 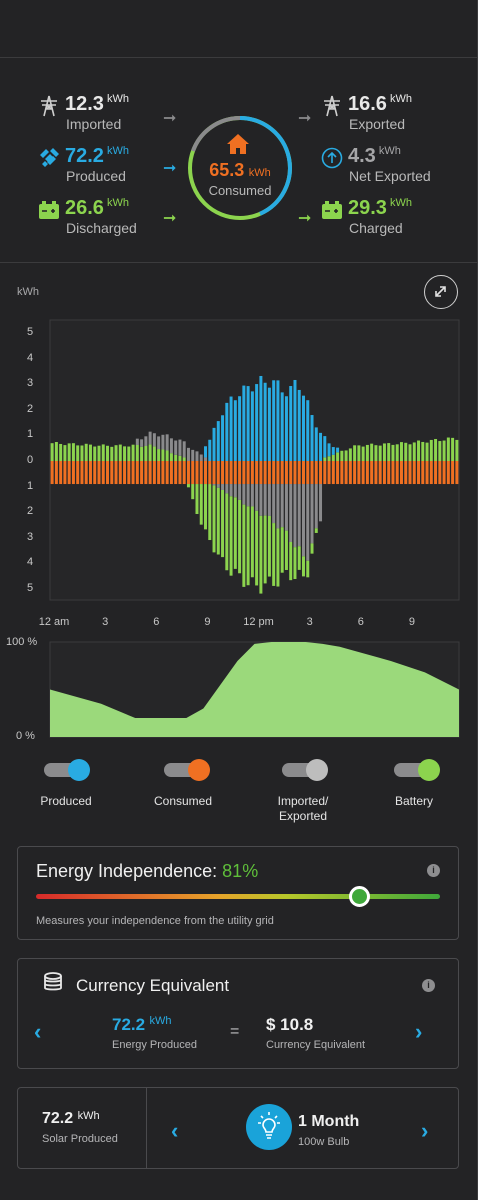 I want to click on discharged-stat: 26.6 kWh Discharged, so click(x=87, y=216).